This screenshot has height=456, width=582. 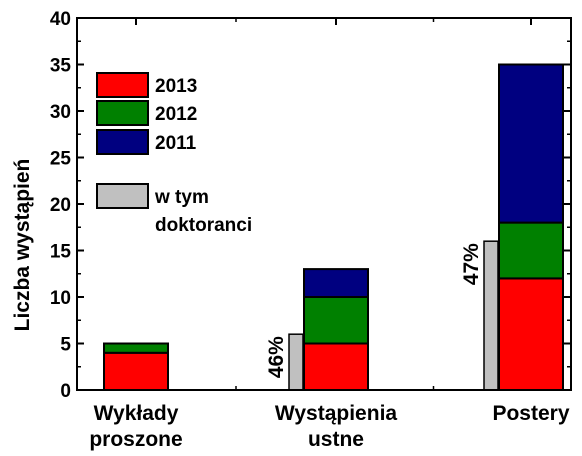 What do you see at coordinates (135, 439) in the screenshot?
I see `x-category-label: proszone` at bounding box center [135, 439].